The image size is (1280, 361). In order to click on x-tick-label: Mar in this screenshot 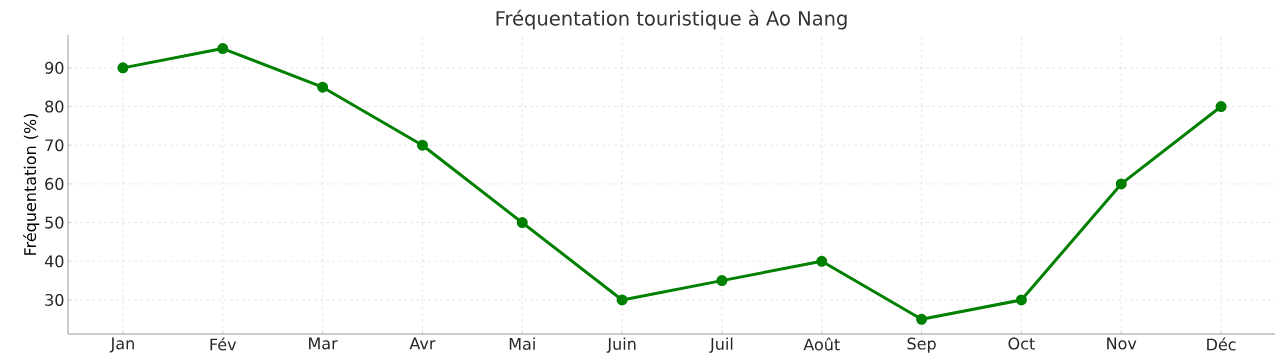, I will do `click(323, 343)`.